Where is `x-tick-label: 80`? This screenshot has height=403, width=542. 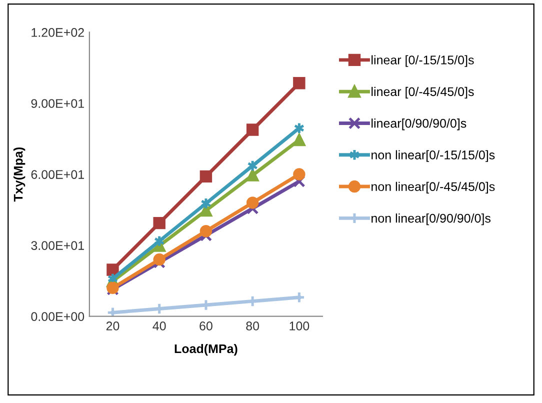 x-tick-label: 80 is located at coordinates (253, 326).